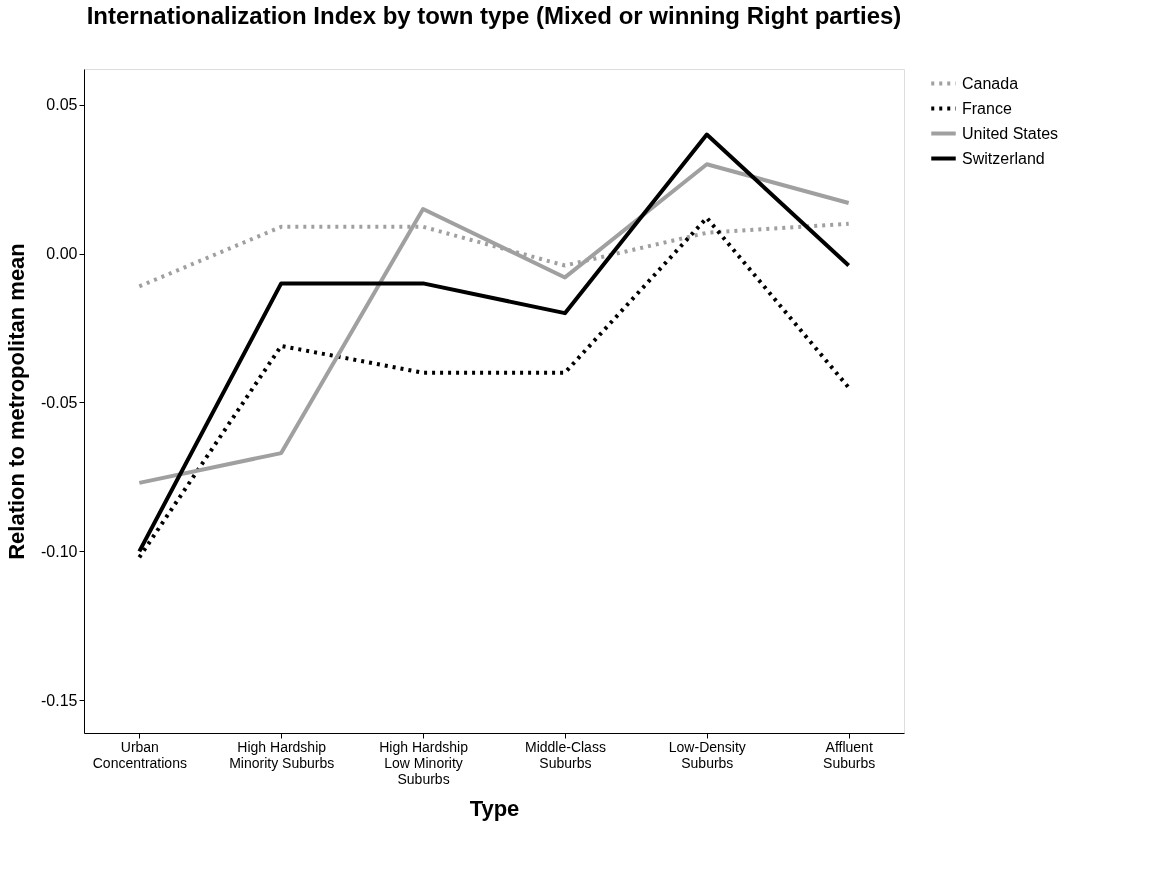  Describe the element at coordinates (59, 402) in the screenshot. I see `y-tick-label: -0.05` at that location.